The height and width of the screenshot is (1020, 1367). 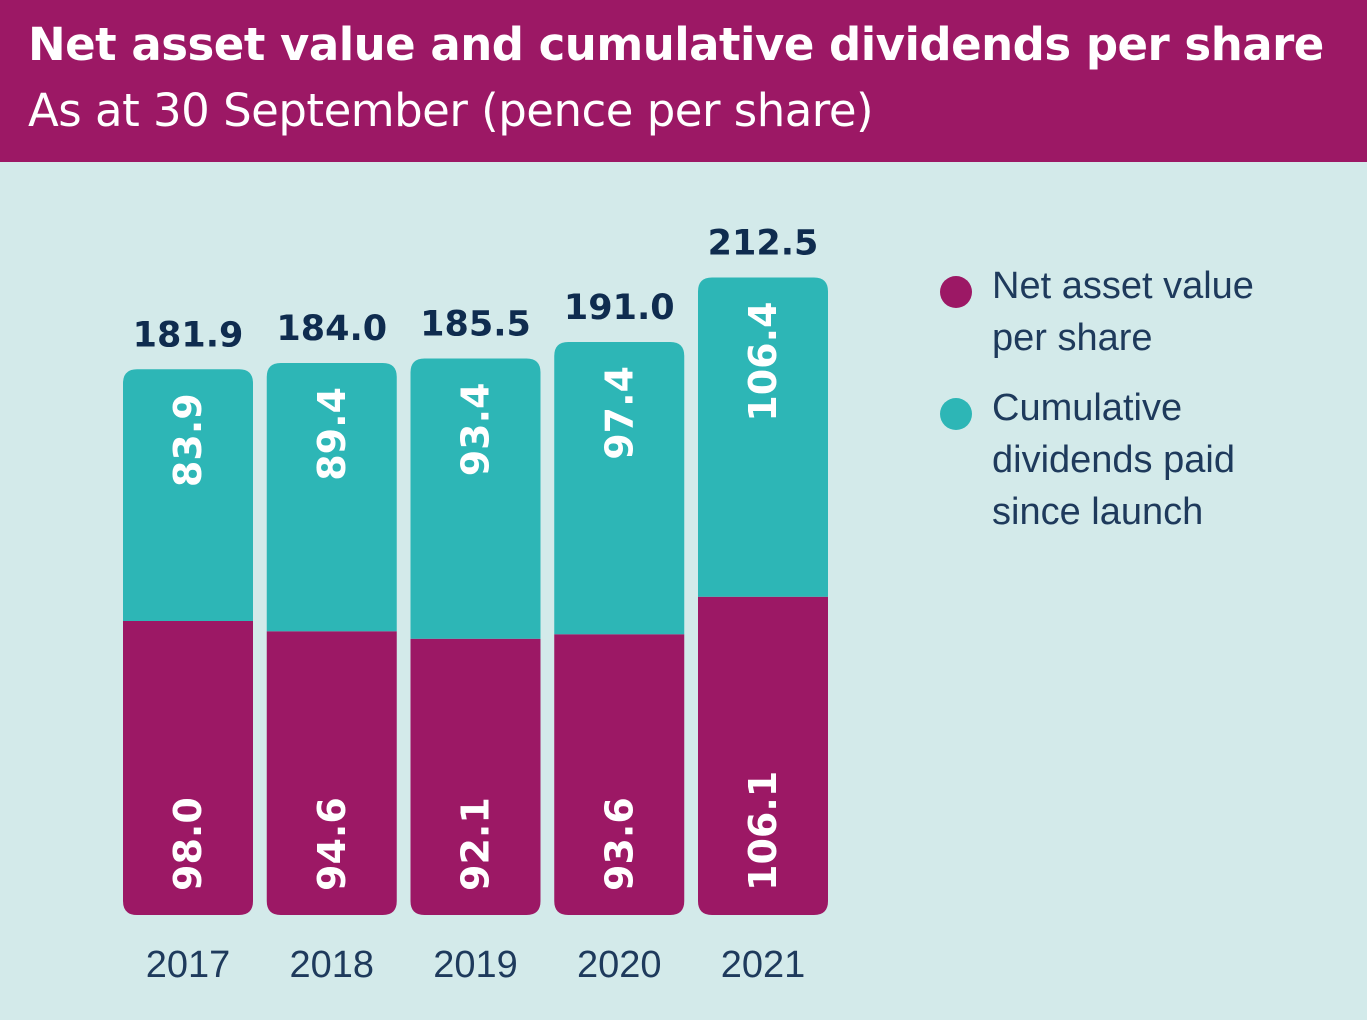 I want to click on bar-dividends-2021, so click(x=763, y=437).